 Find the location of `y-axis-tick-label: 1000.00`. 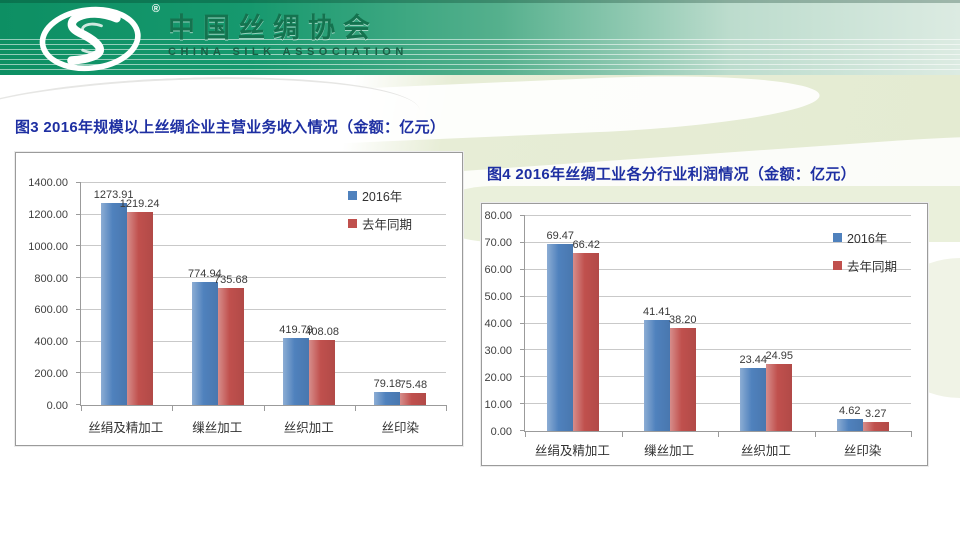

y-axis-tick-label: 1000.00 is located at coordinates (48, 246).